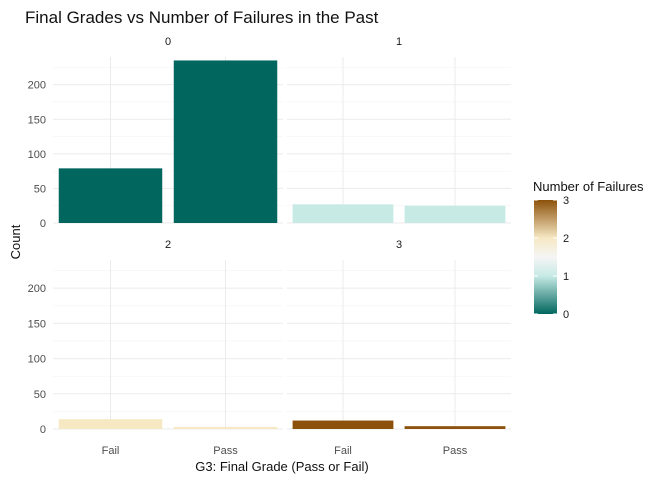  Describe the element at coordinates (399, 245) in the screenshot. I see `facet-label: 3` at that location.